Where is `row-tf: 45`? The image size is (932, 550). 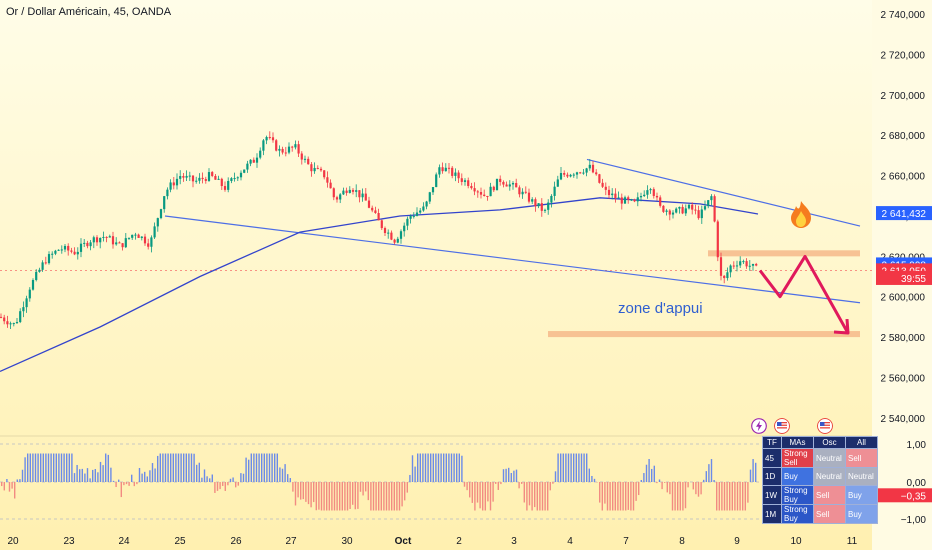 row-tf: 45 is located at coordinates (772, 458).